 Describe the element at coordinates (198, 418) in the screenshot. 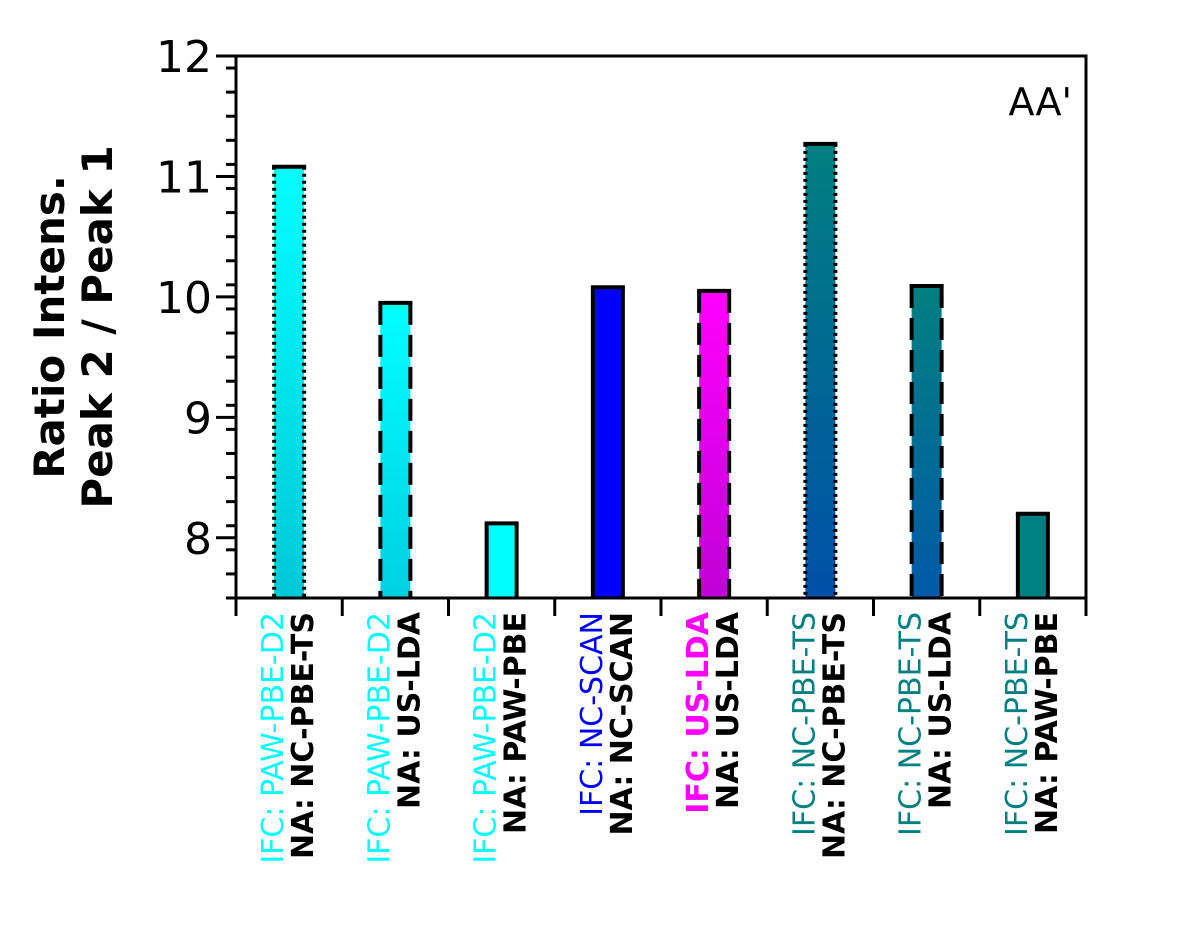

I see `y-tick-label: 9` at that location.